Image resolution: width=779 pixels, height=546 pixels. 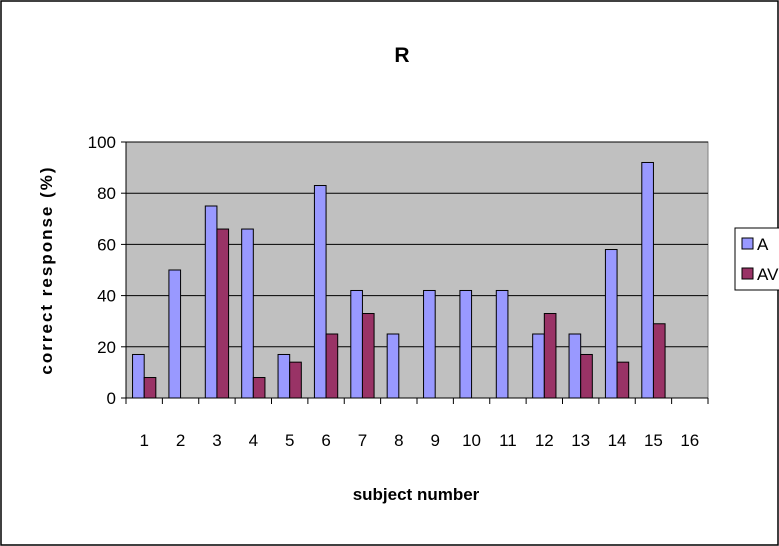 What do you see at coordinates (763, 244) in the screenshot?
I see `legend-label-a: A` at bounding box center [763, 244].